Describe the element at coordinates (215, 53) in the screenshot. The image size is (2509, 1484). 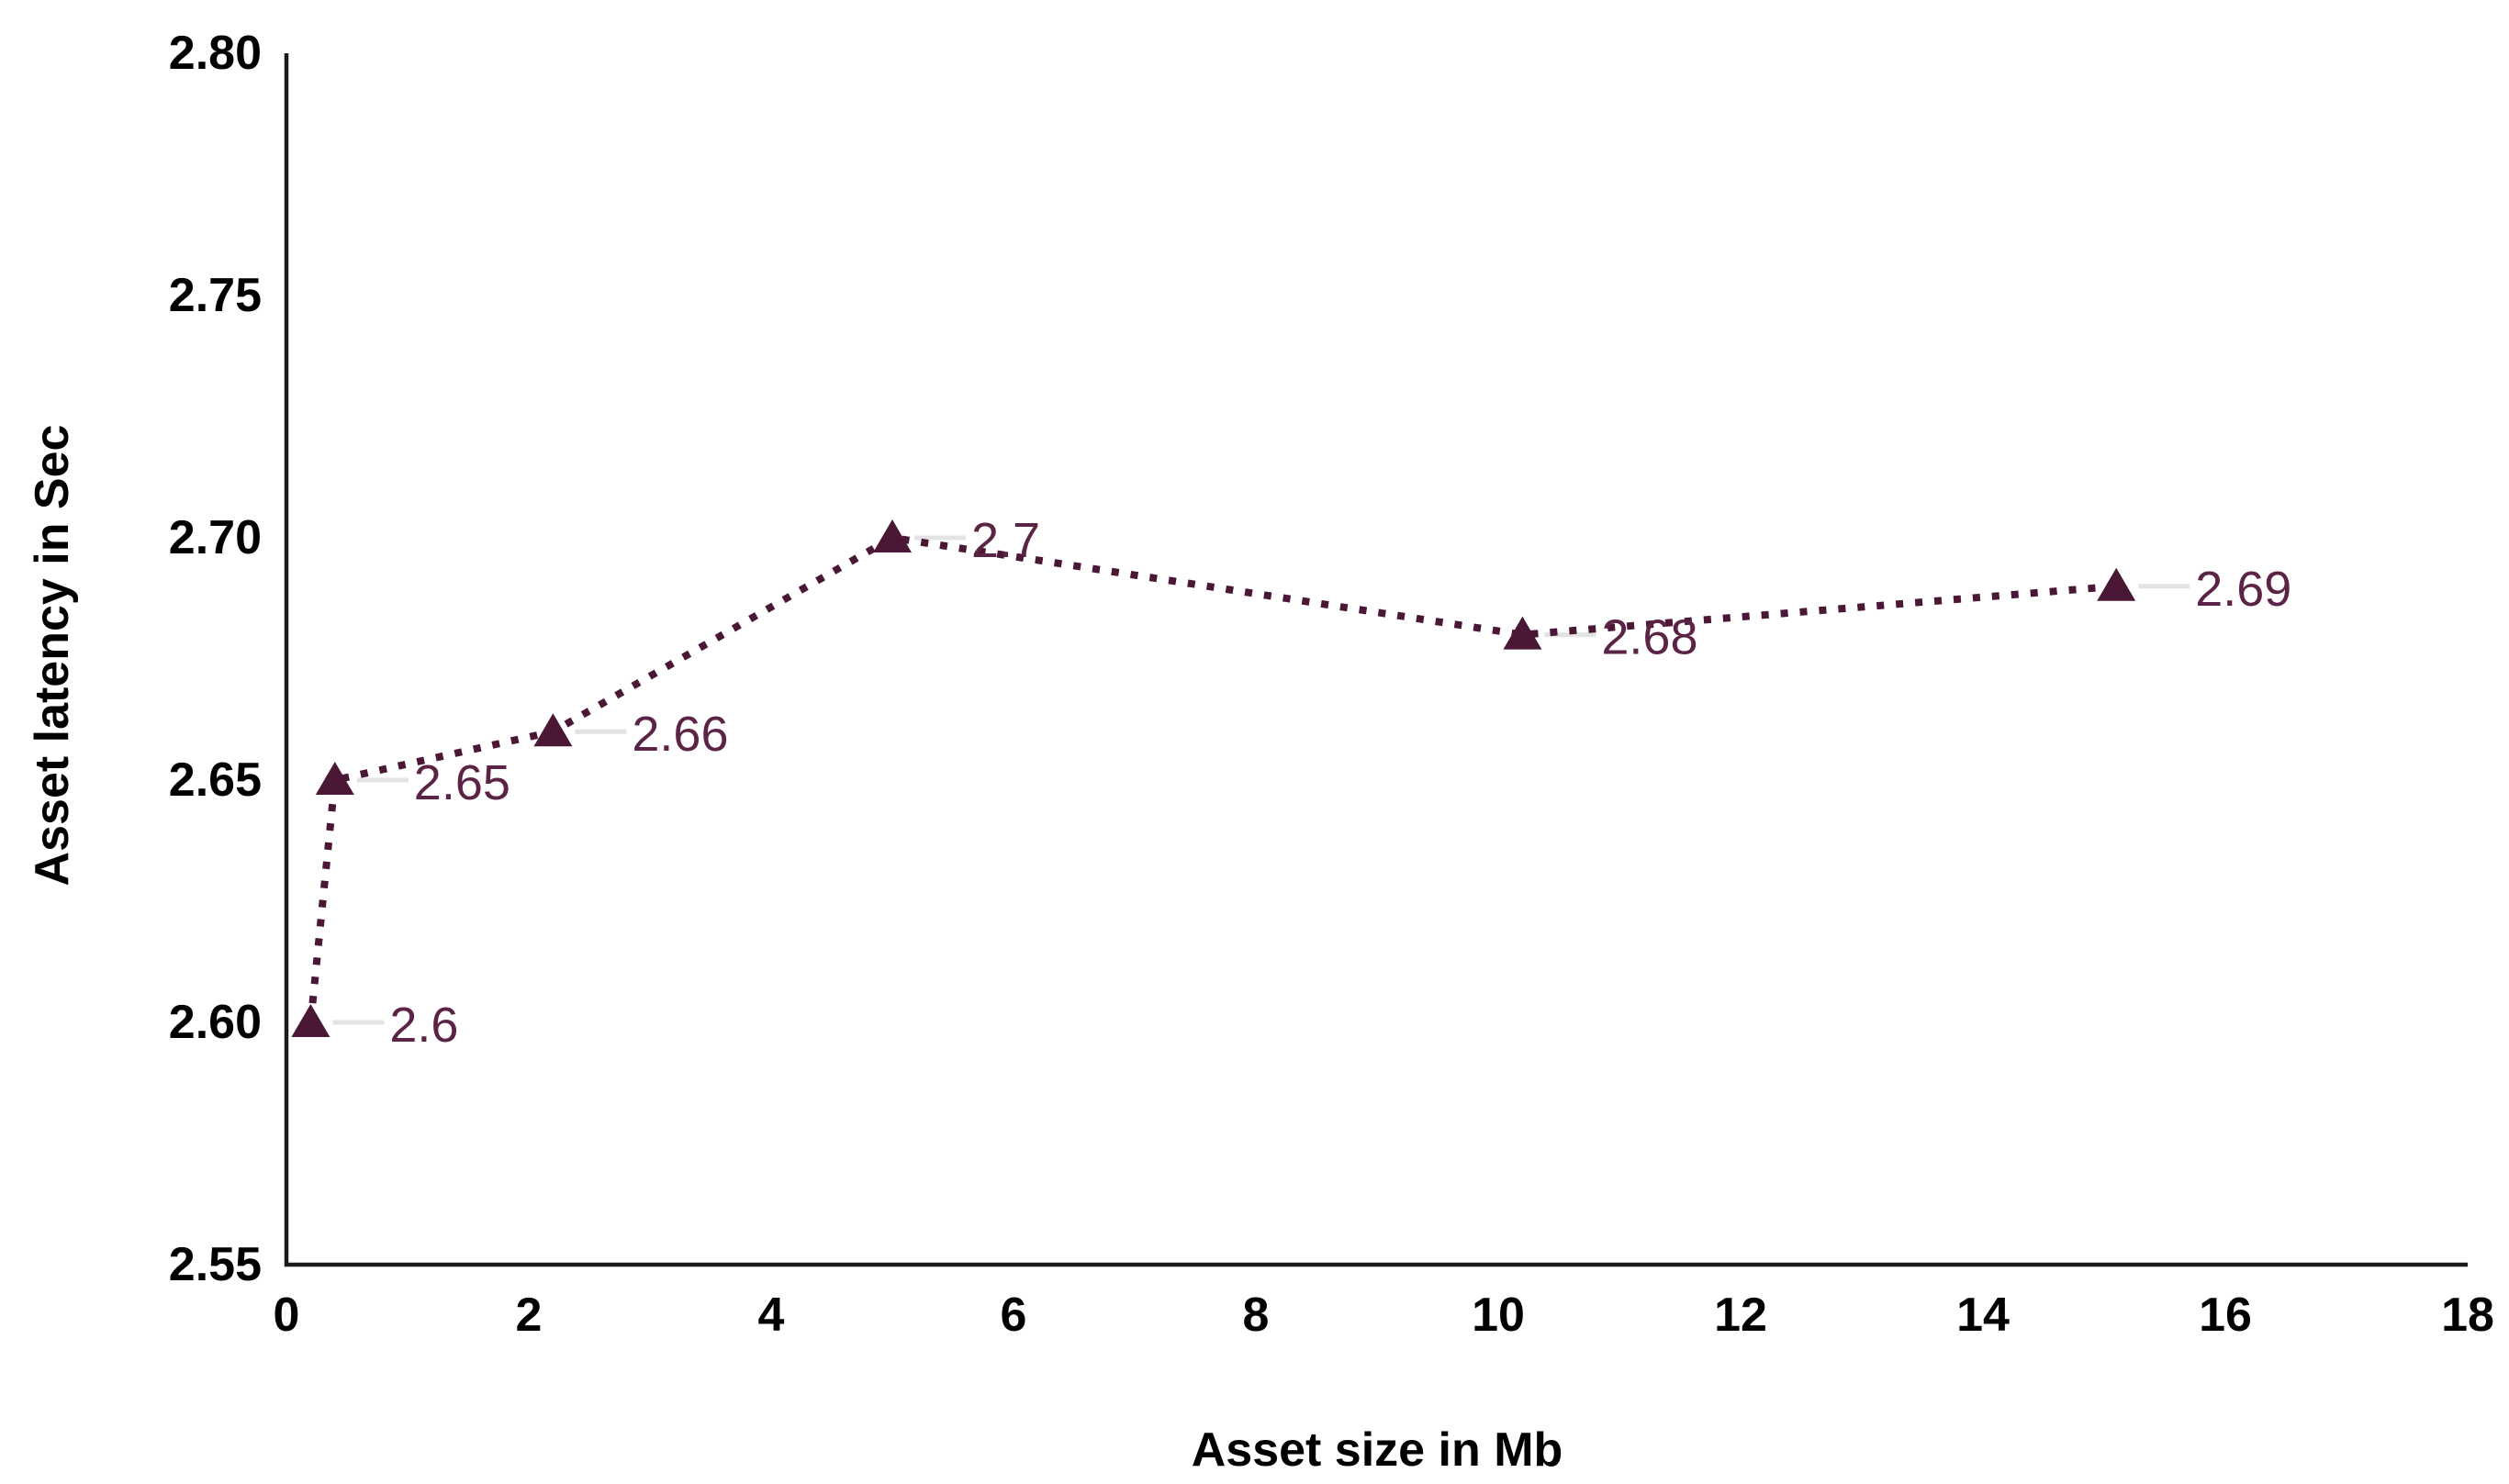
I see `y-axis-tick-label: 2.80` at that location.